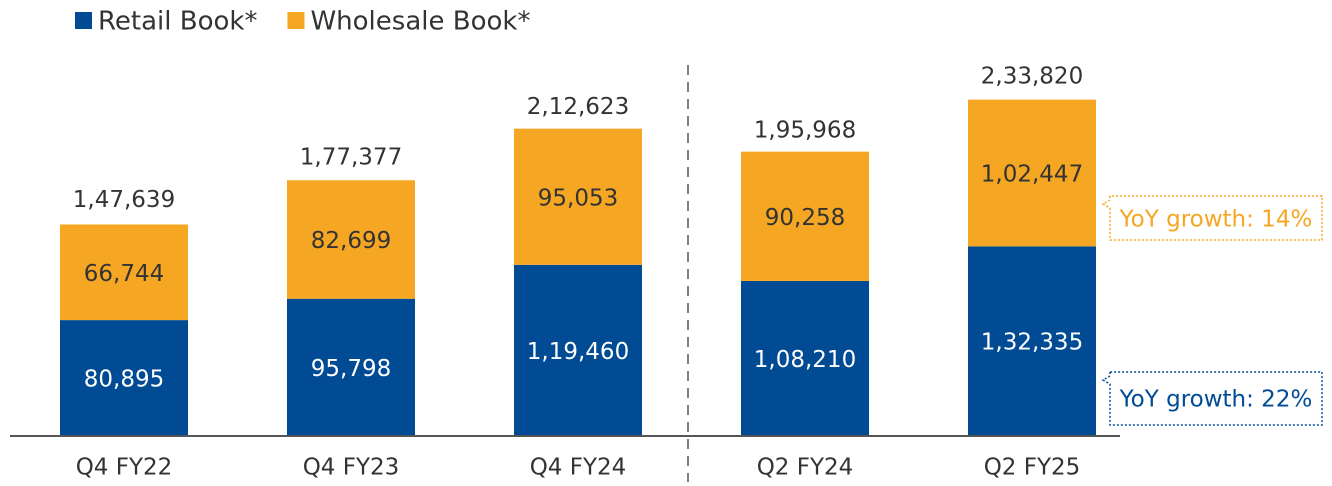 The height and width of the screenshot is (486, 1332). Describe the element at coordinates (805, 131) in the screenshot. I see `total-label: 1,95,968` at that location.